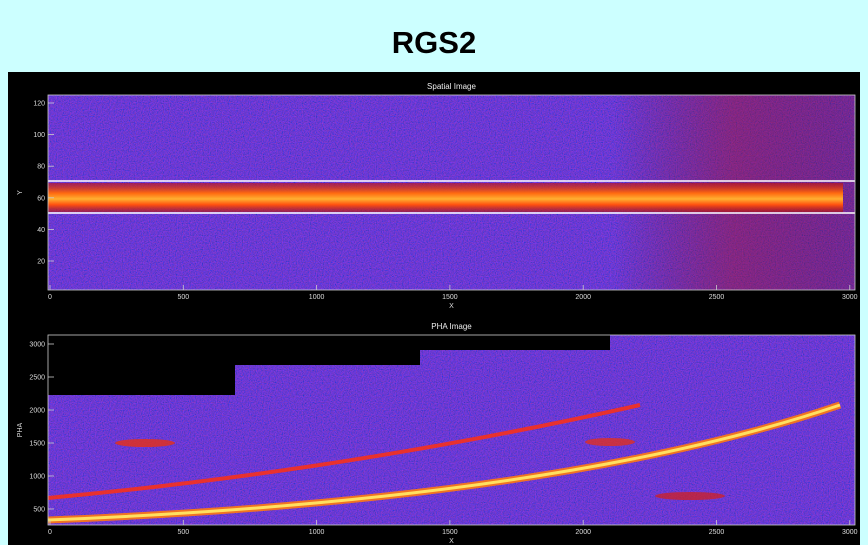 Image resolution: width=868 pixels, height=545 pixels. Describe the element at coordinates (20, 429) in the screenshot. I see `y-axis-label: PHA` at that location.